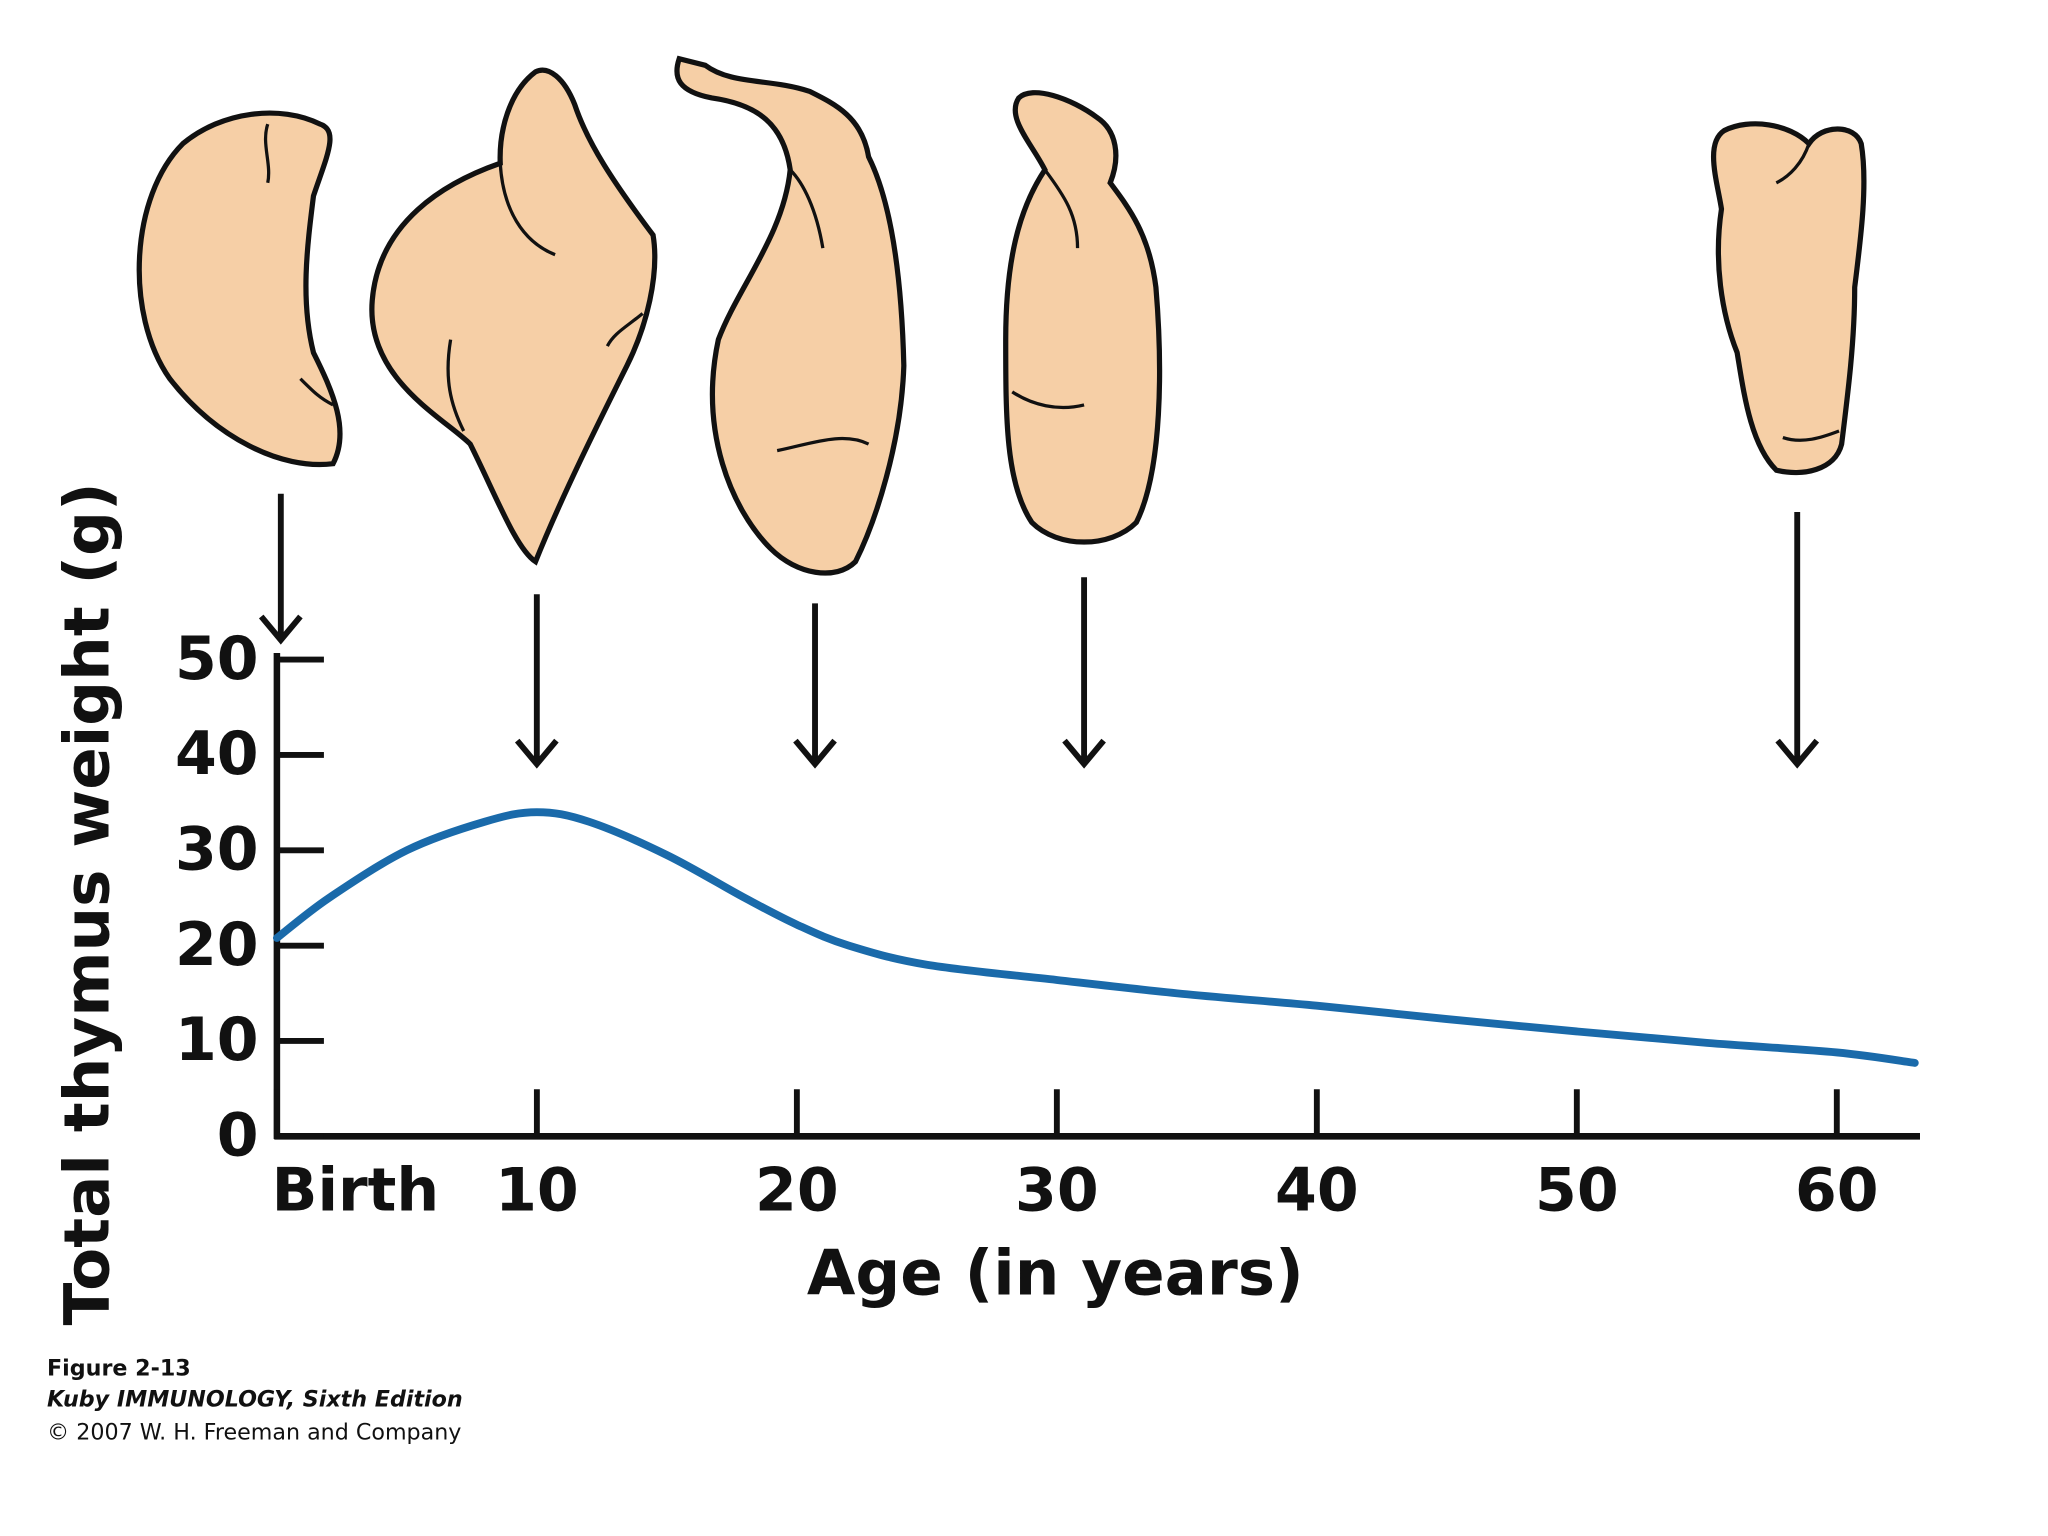 The height and width of the screenshot is (1536, 2048). I want to click on x-tick-label: Birth, so click(356, 1190).